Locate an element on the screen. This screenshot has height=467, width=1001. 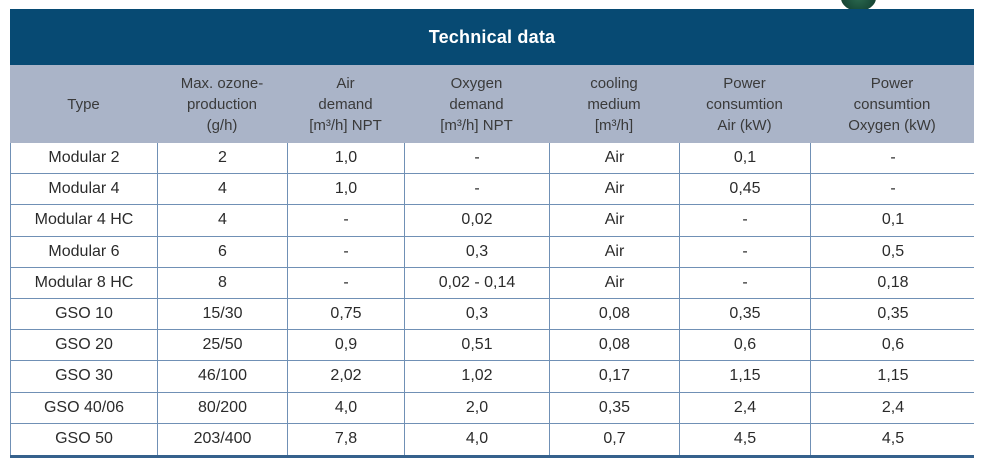
table-cell: 6 is located at coordinates (223, 251).